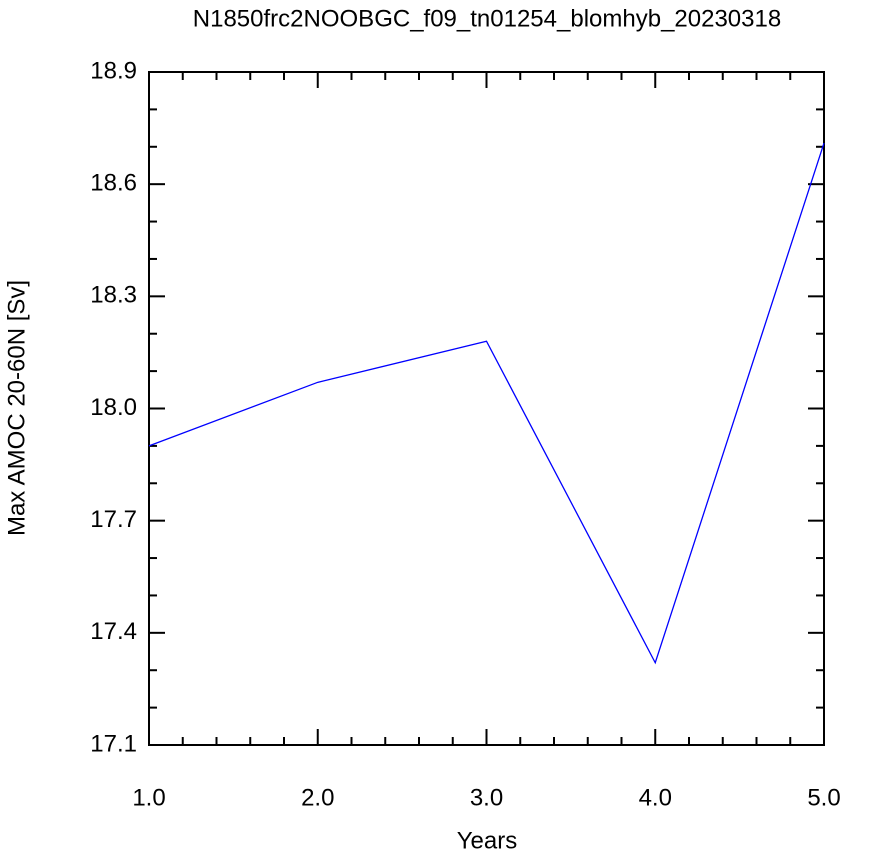  Describe the element at coordinates (148, 797) in the screenshot. I see `x-tick-label: 1.0` at that location.